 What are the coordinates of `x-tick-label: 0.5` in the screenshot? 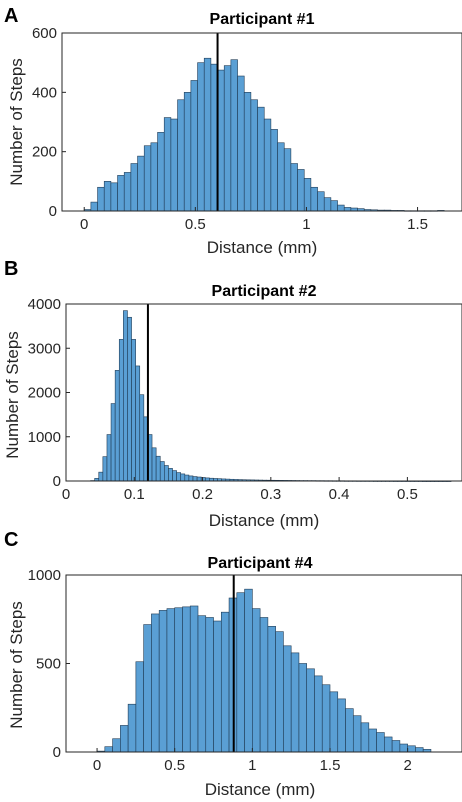 It's located at (195, 224).